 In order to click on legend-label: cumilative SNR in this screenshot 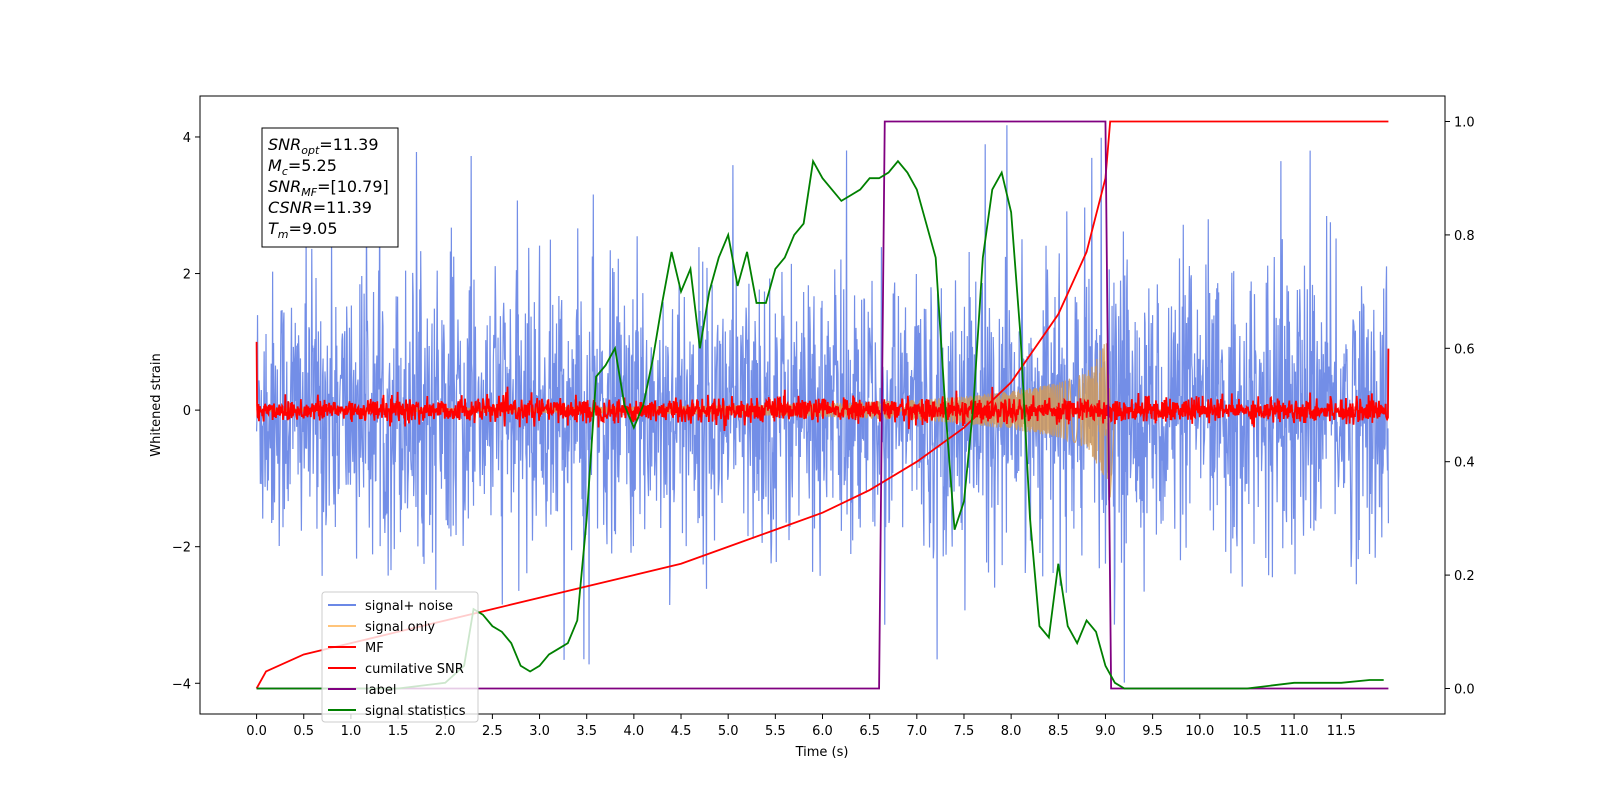, I will do `click(414, 669)`.